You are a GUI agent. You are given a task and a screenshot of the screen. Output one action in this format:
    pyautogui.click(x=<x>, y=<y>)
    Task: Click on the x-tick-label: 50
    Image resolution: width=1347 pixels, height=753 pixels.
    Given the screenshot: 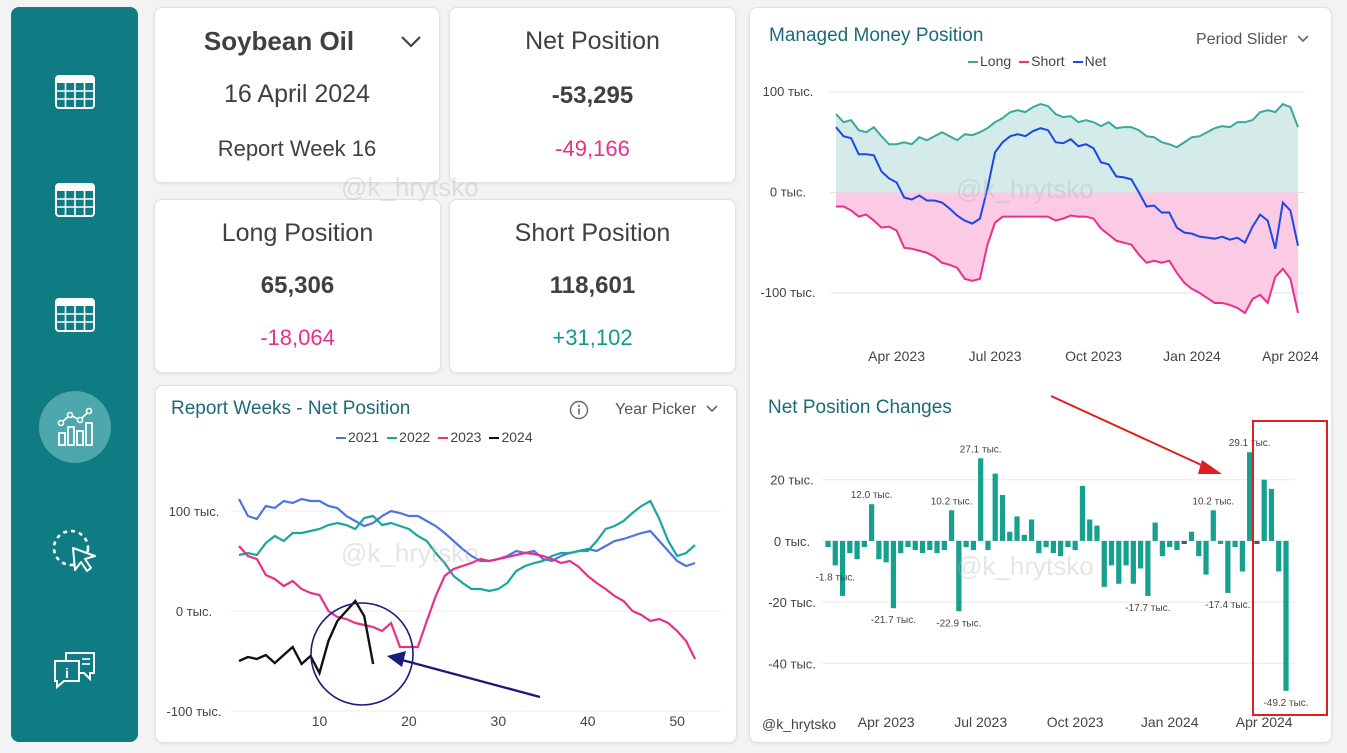 What is the action you would take?
    pyautogui.click(x=677, y=721)
    